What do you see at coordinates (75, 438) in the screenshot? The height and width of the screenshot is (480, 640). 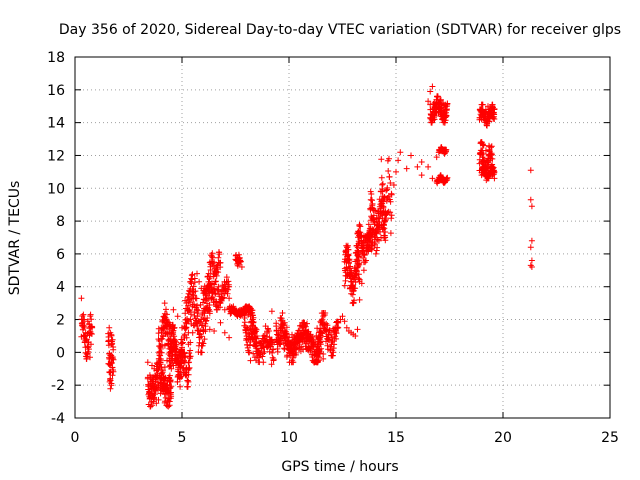 I see `x-tick-label: 0` at bounding box center [75, 438].